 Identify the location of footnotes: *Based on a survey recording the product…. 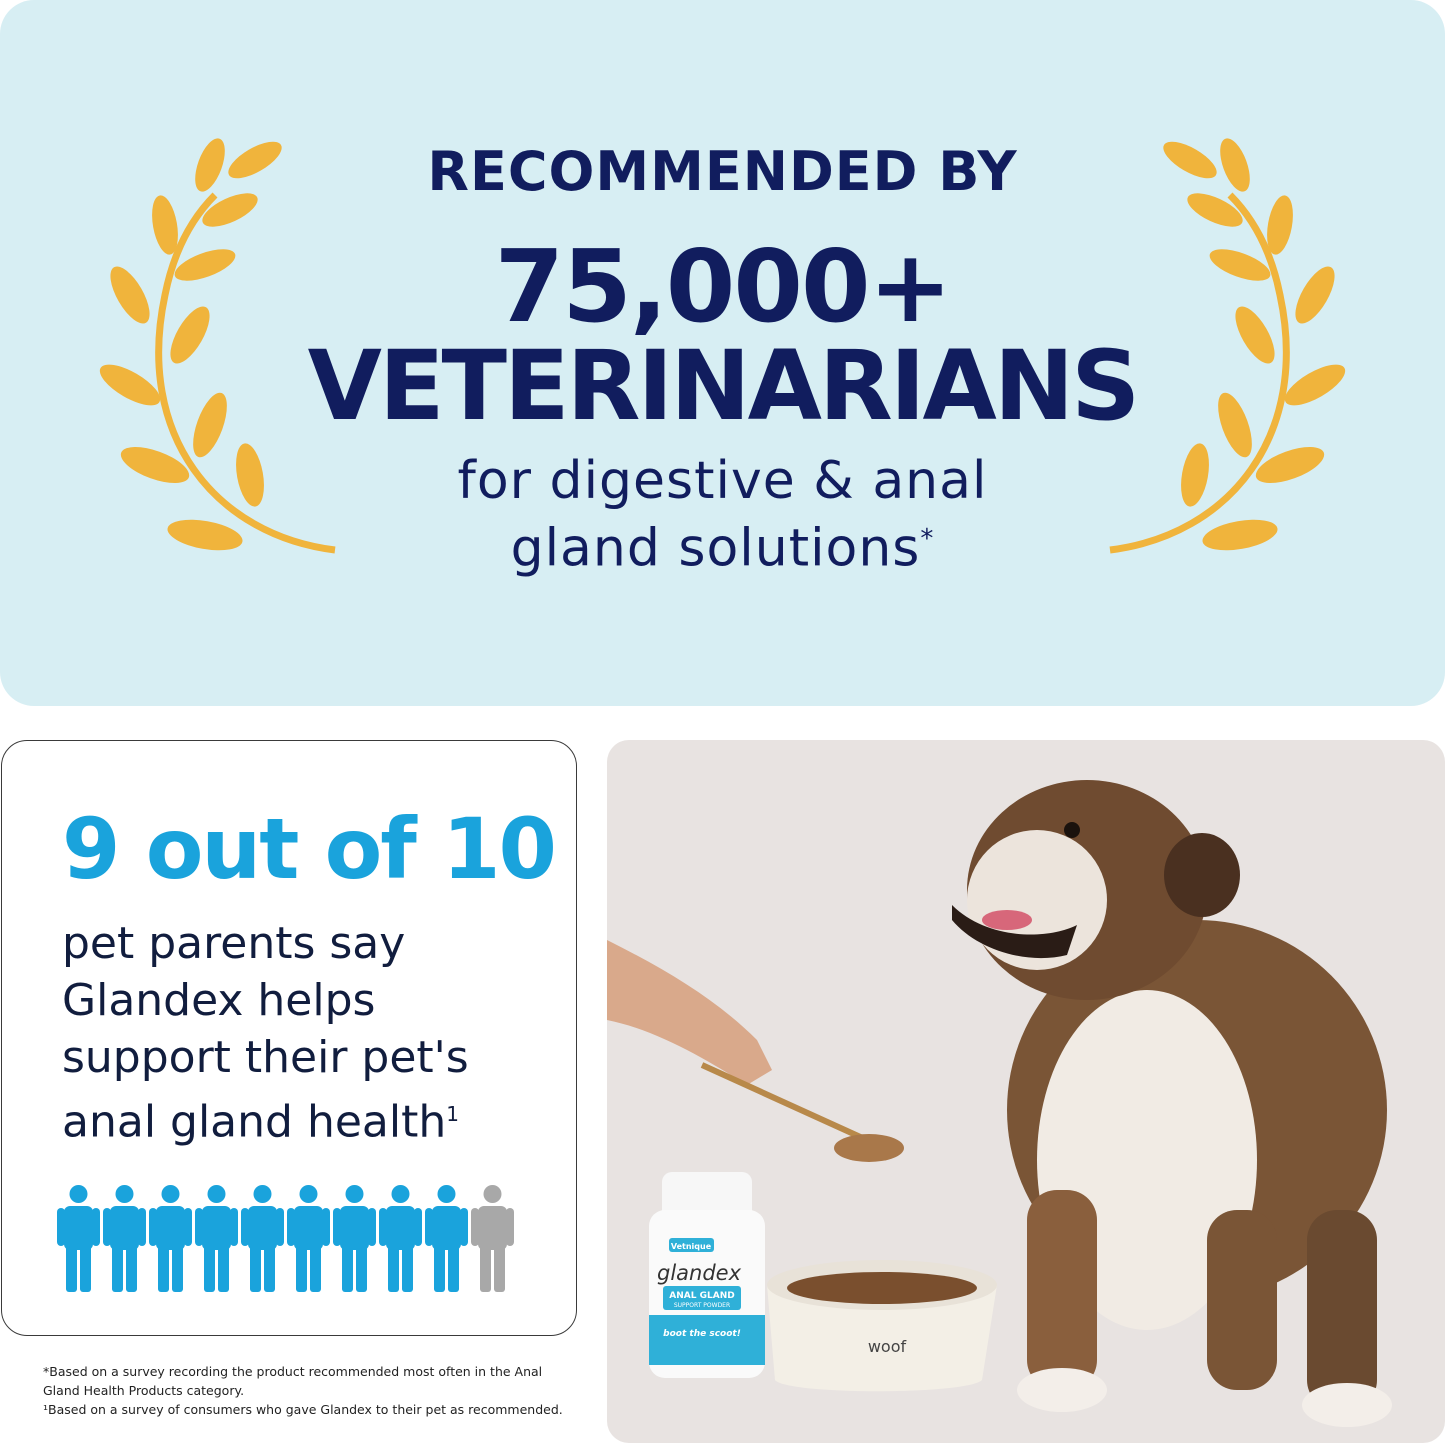
(303, 1390).